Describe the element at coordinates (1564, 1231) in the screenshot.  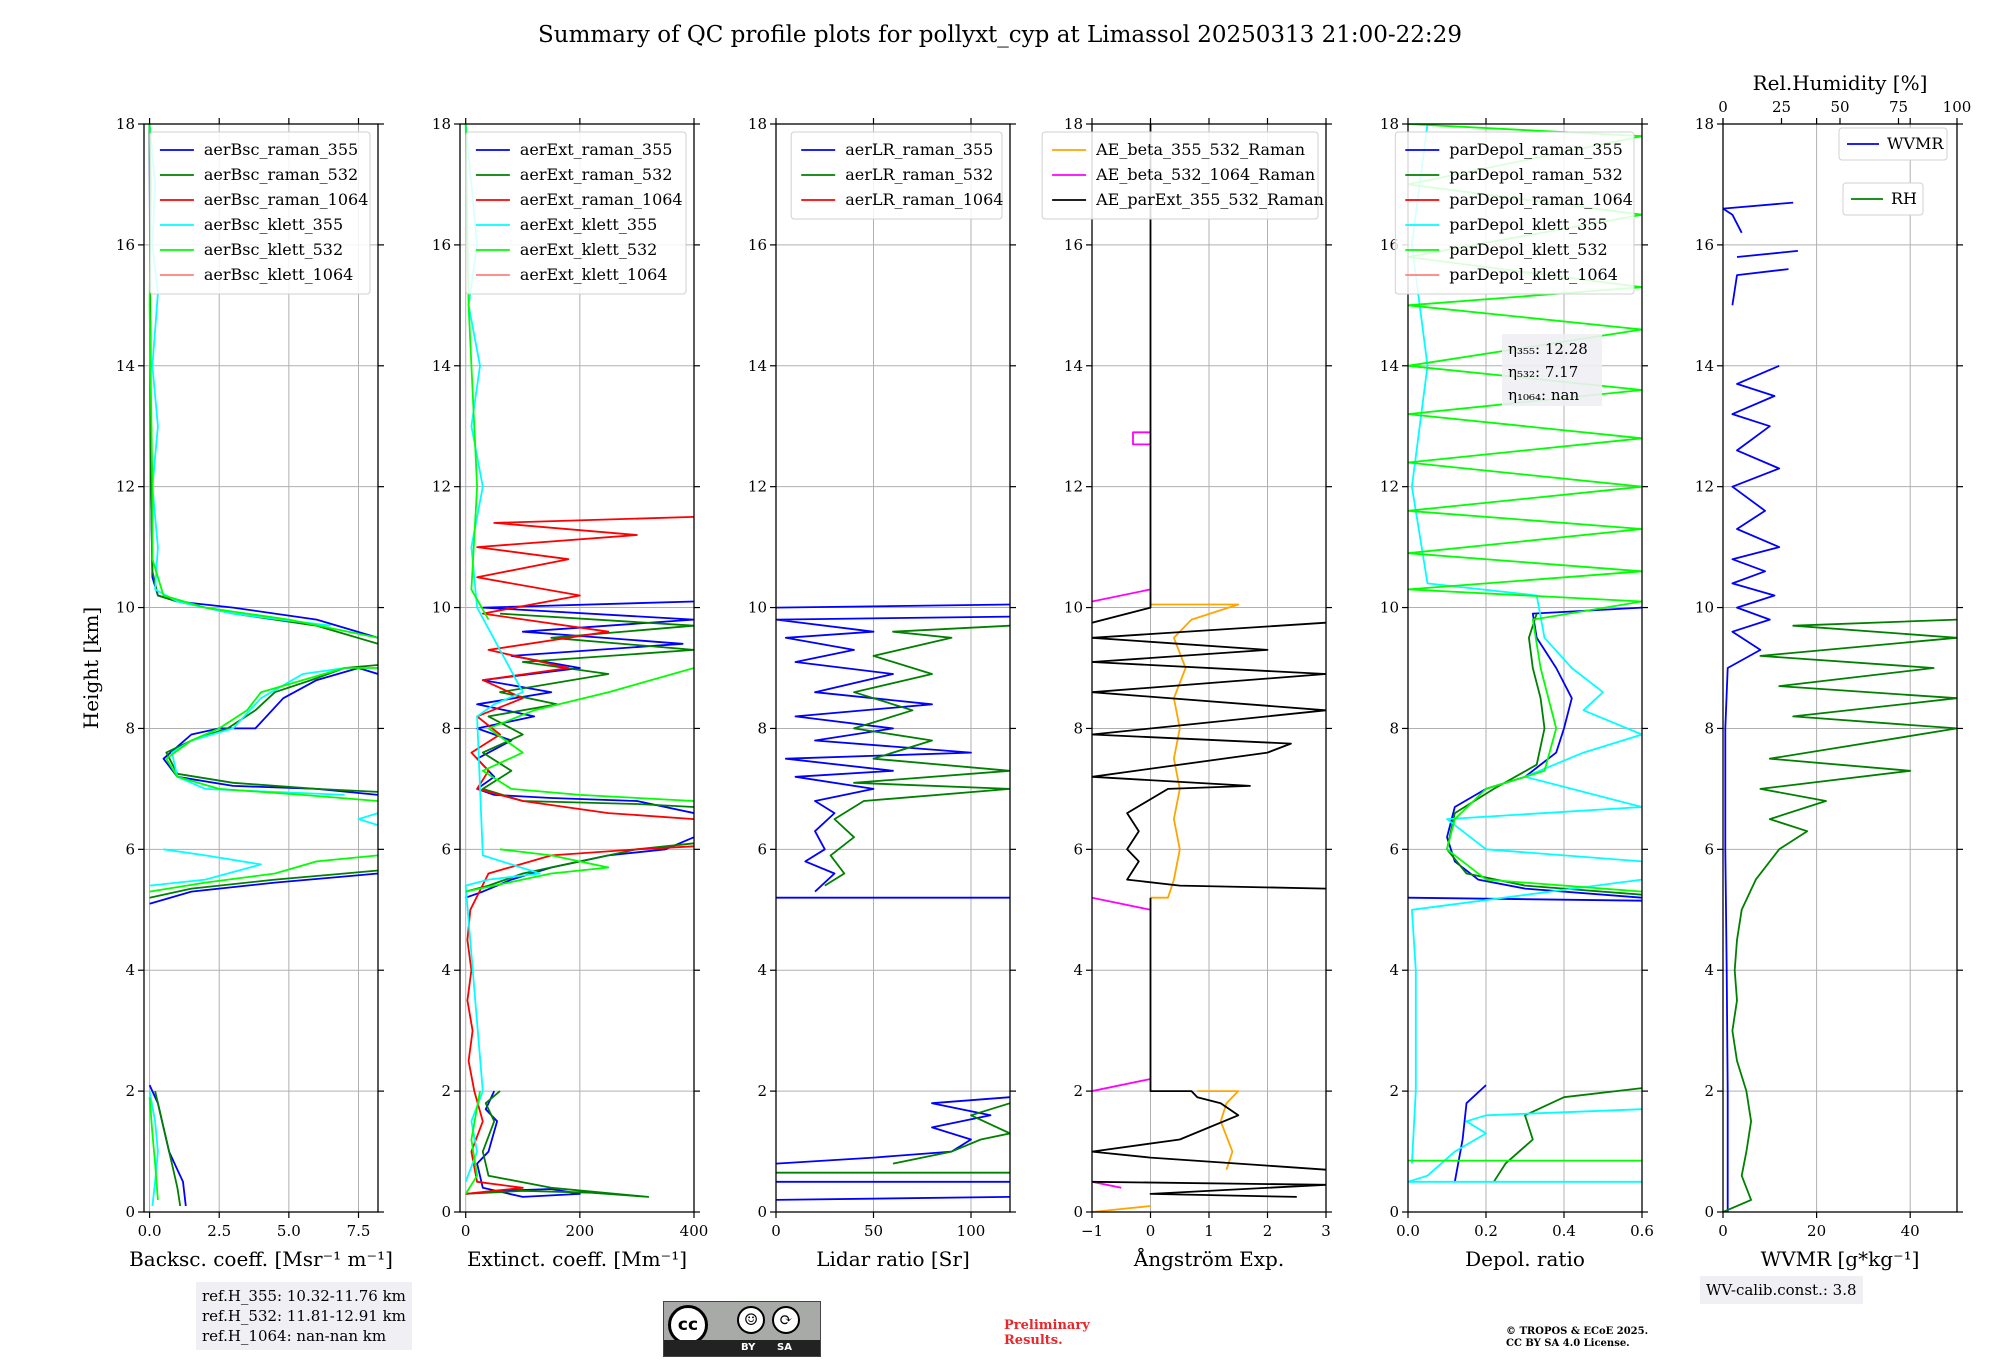
I see `x-tick-label: 0.4` at that location.